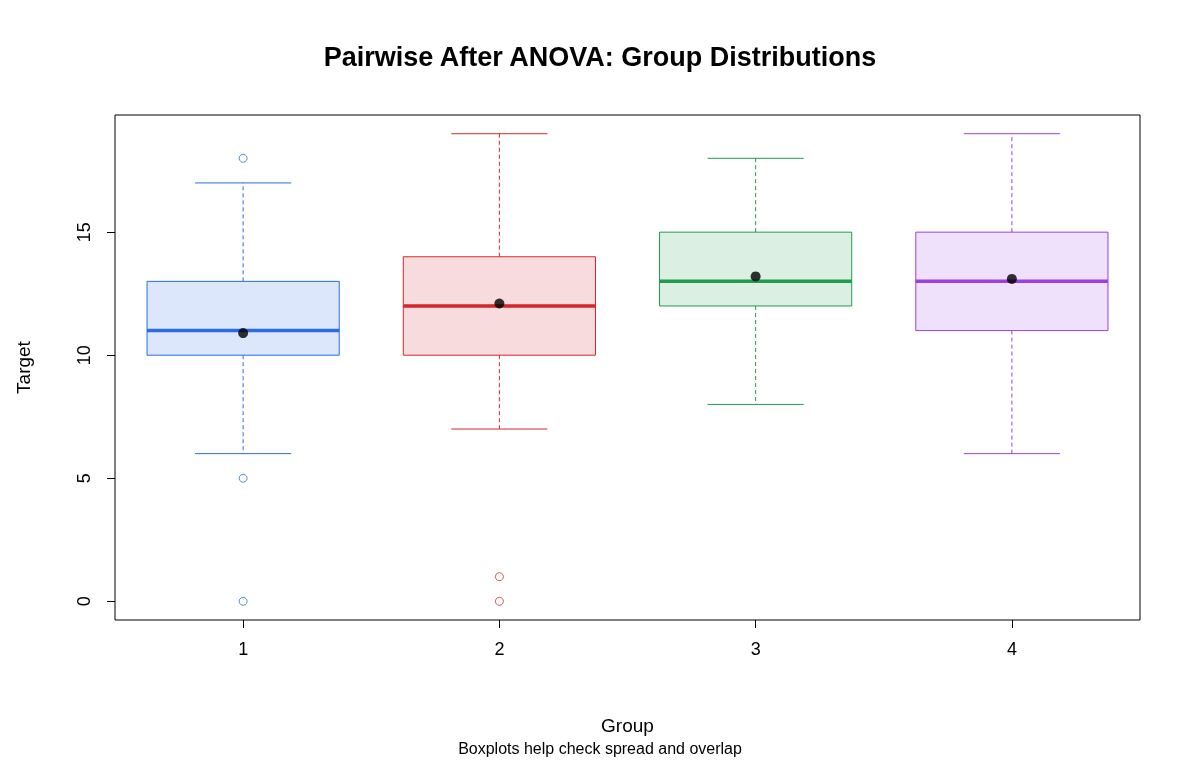 This screenshot has width=1200, height=760. I want to click on y-tick-label: 5, so click(84, 478).